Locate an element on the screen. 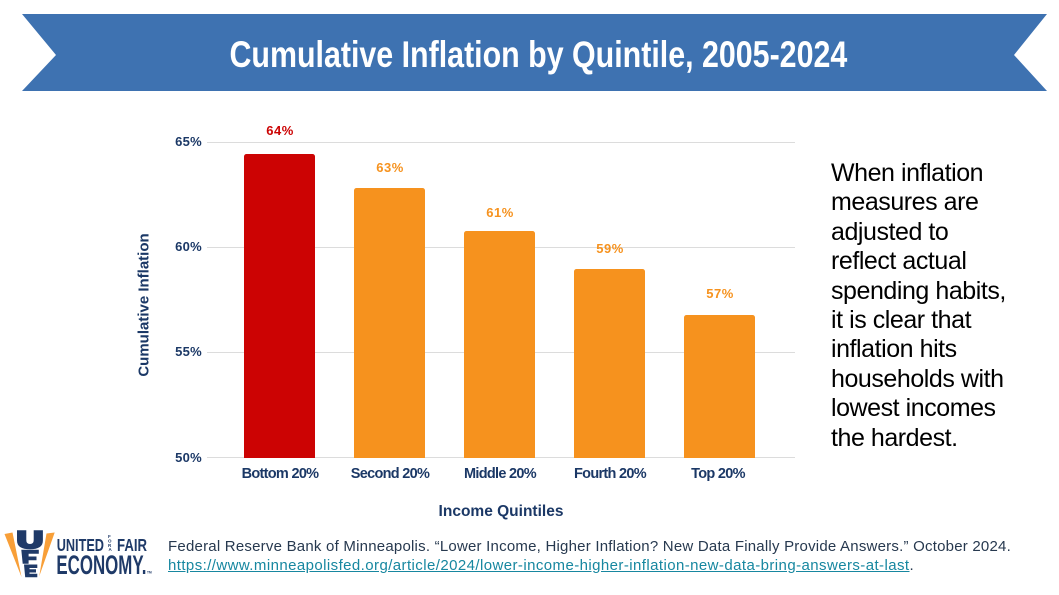 The height and width of the screenshot is (595, 1059). svg-text: TM is located at coordinates (149, 572).